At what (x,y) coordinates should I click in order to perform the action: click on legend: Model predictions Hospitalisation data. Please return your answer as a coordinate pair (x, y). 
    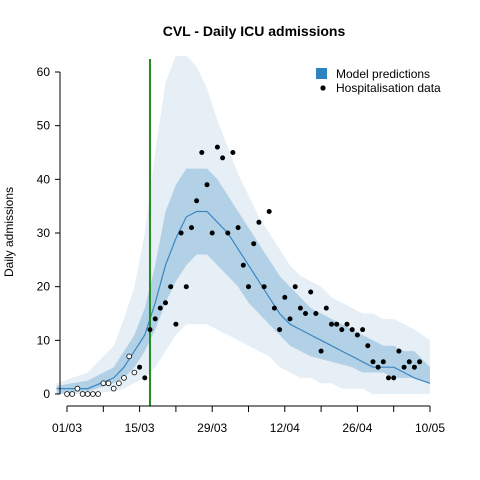
    Looking at the image, I should click on (378, 81).